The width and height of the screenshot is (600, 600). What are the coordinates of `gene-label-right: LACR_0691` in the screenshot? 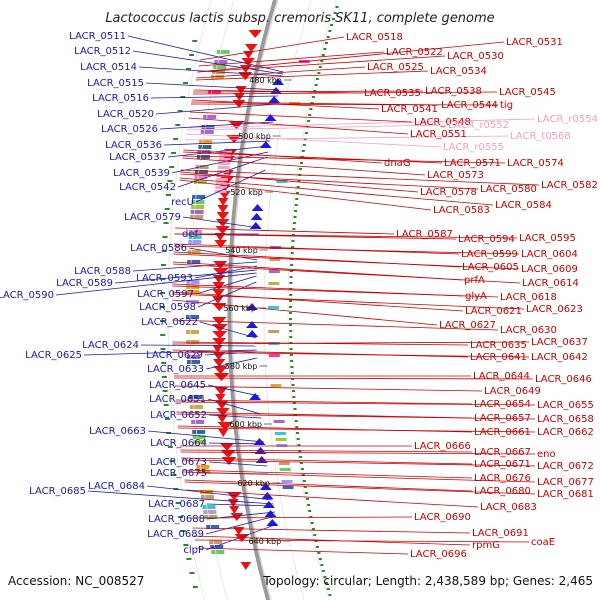 It's located at (500, 533).